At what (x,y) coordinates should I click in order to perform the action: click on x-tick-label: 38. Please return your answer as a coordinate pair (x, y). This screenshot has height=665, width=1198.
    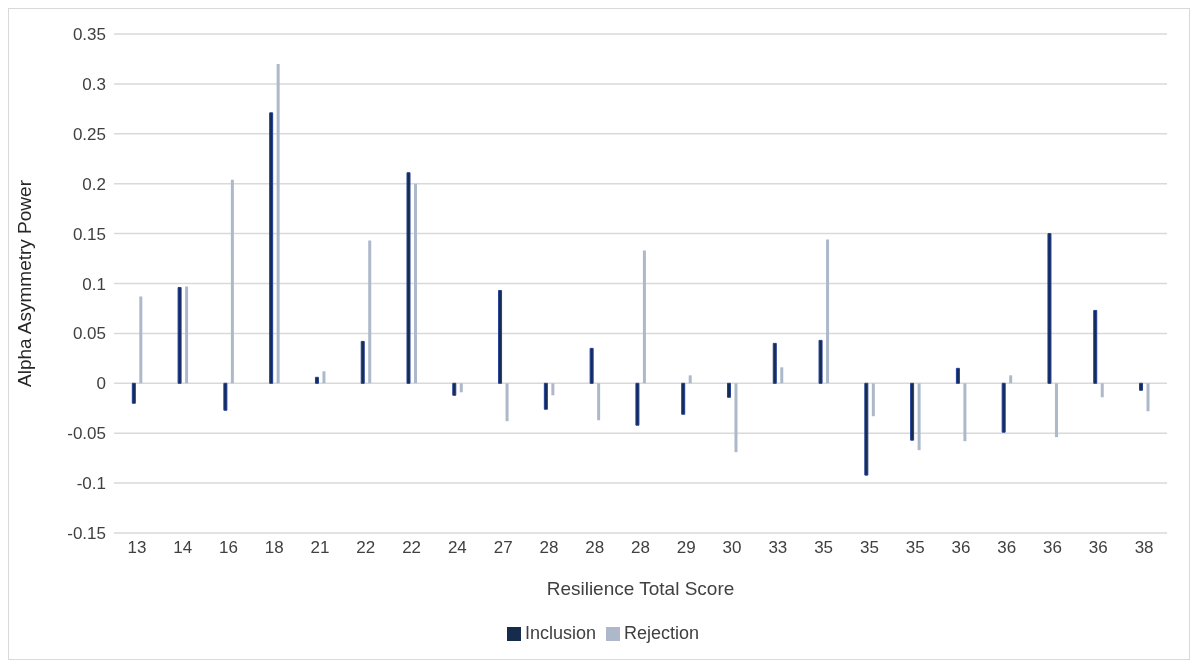
    Looking at the image, I should click on (1144, 548).